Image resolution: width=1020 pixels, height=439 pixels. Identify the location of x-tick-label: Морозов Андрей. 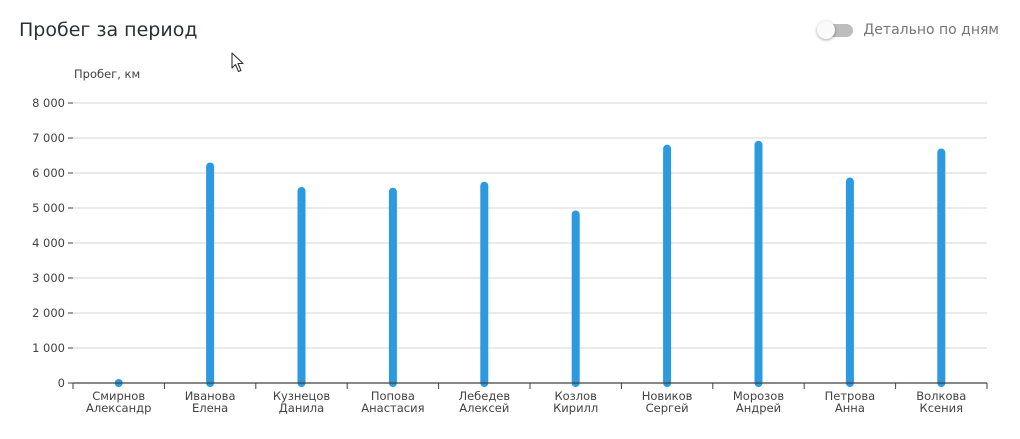
(758, 402).